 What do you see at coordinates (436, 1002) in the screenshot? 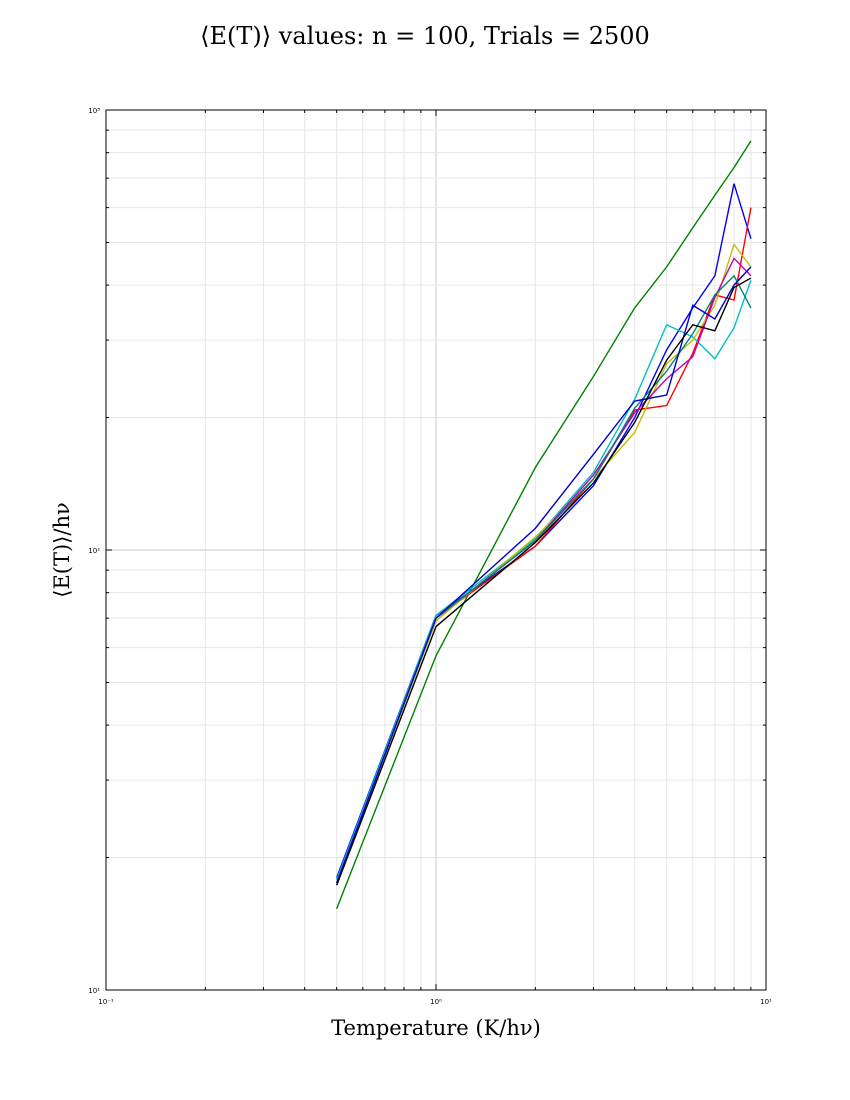
I see `x-tick-label: 10⁰` at bounding box center [436, 1002].